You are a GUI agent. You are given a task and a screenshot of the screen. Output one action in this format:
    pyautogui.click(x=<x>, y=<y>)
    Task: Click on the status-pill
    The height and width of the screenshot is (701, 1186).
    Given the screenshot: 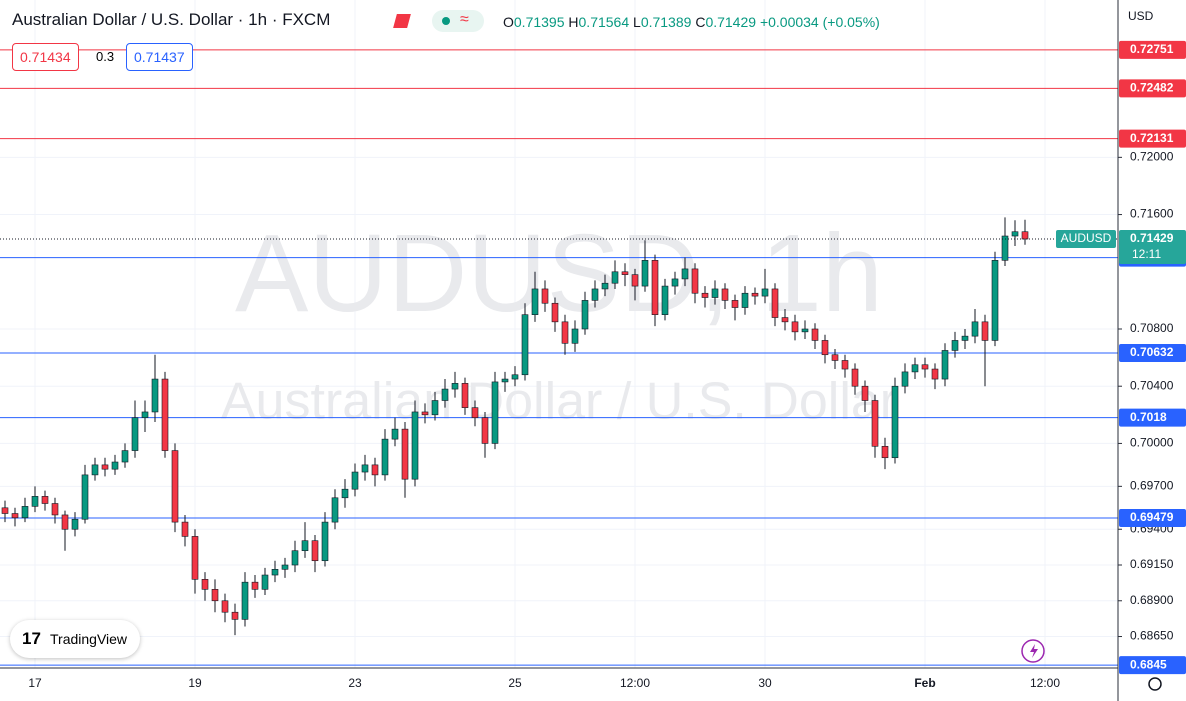 What is the action you would take?
    pyautogui.click(x=458, y=21)
    